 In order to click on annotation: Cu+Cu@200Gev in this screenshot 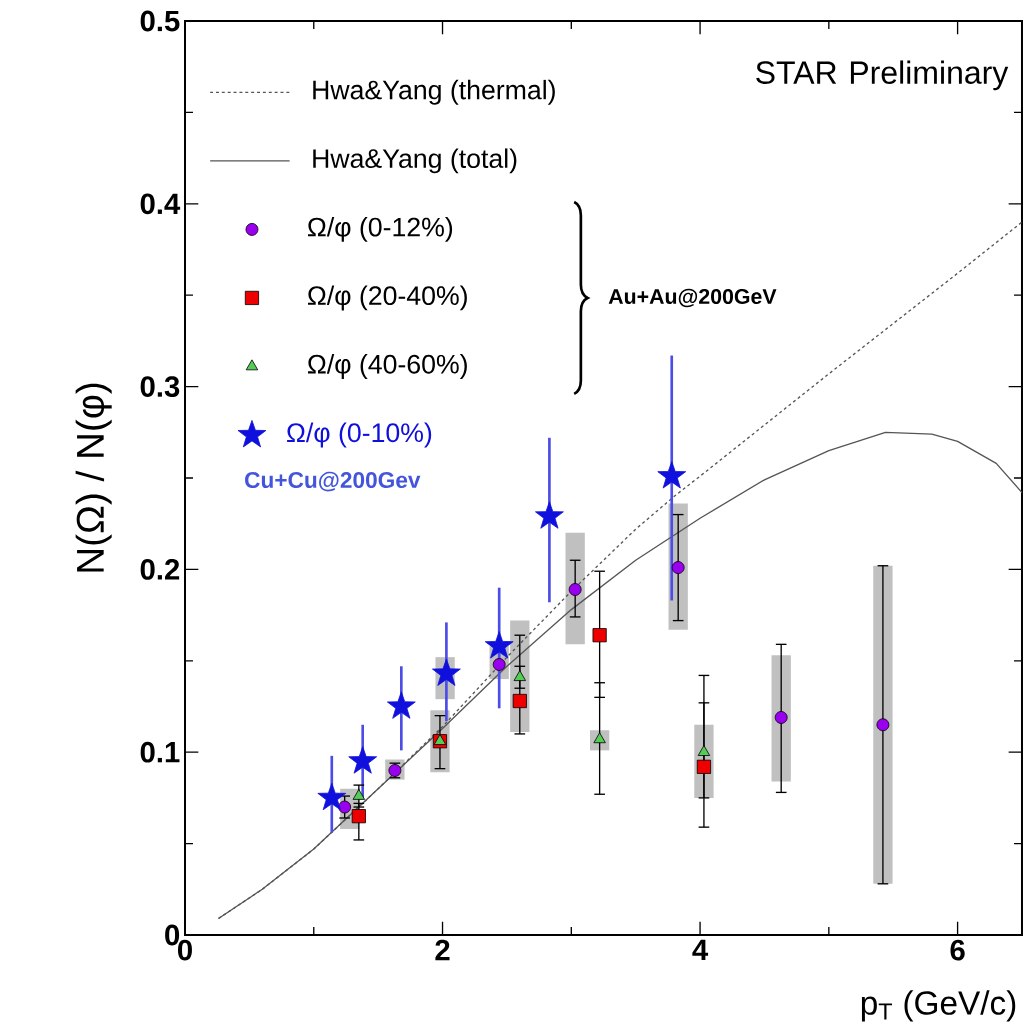, I will do `click(333, 481)`.